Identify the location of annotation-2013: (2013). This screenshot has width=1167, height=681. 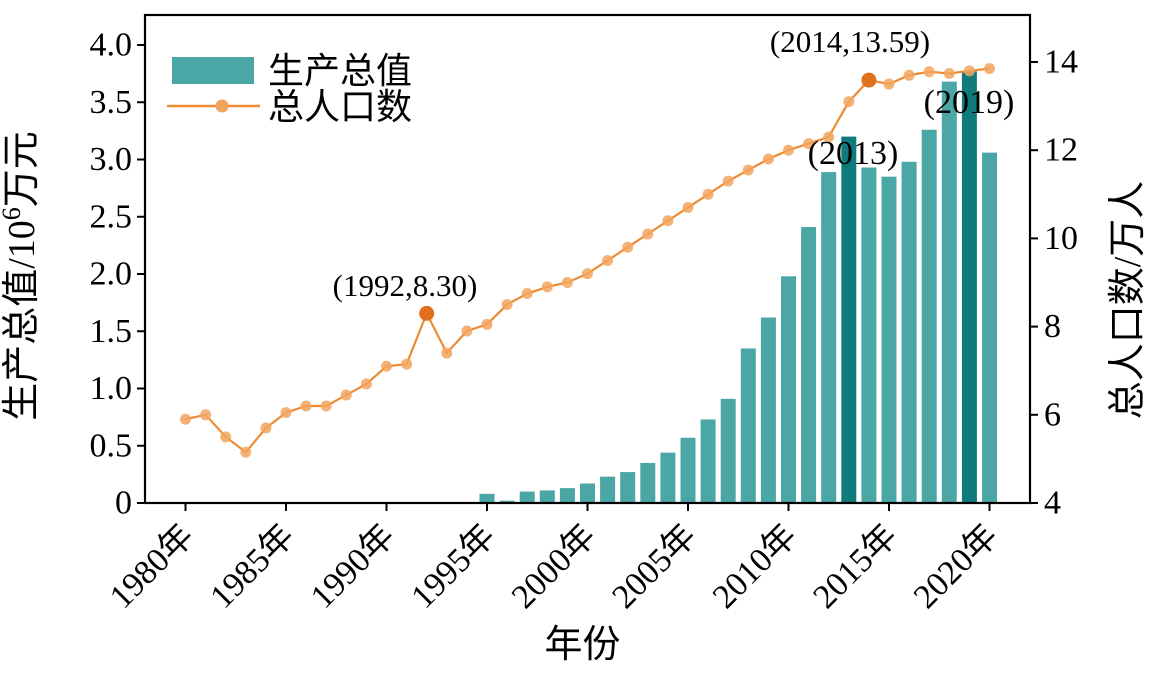
(853, 153).